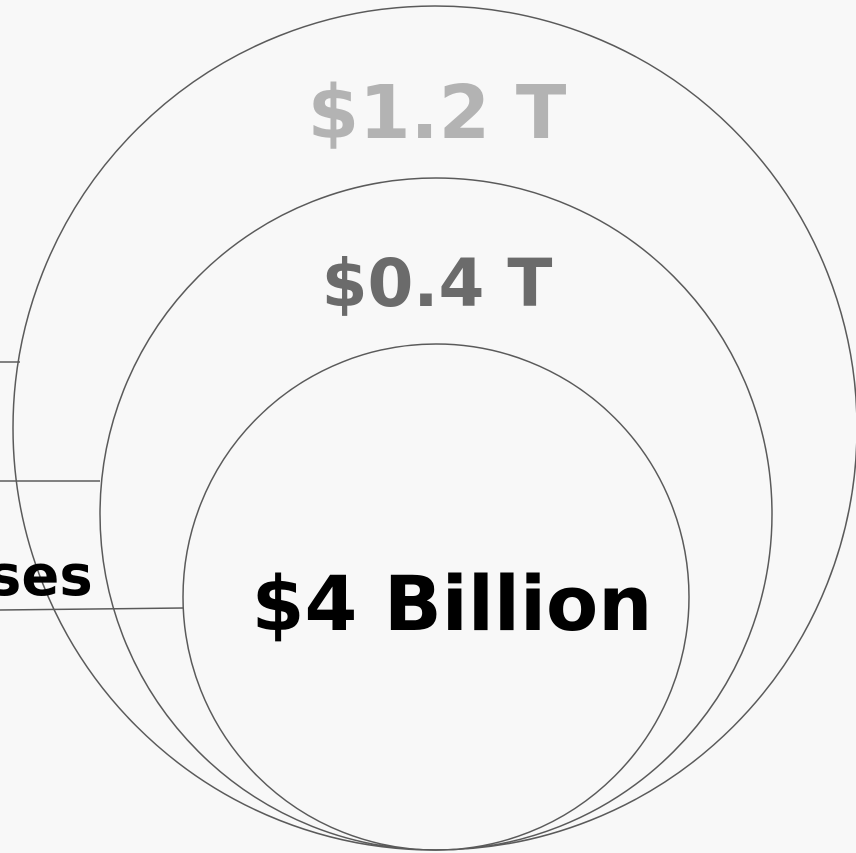  I want to click on inner-leader-line, so click(92, 609).